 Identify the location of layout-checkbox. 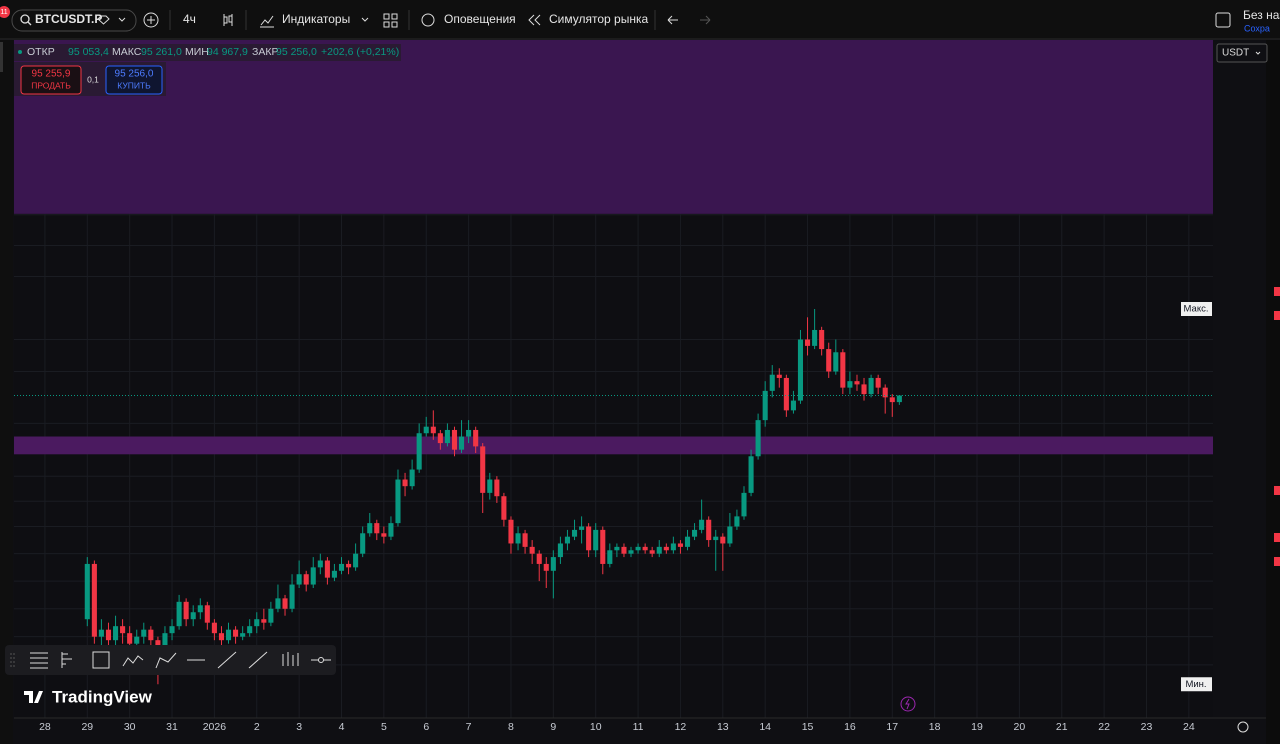
(1223, 20).